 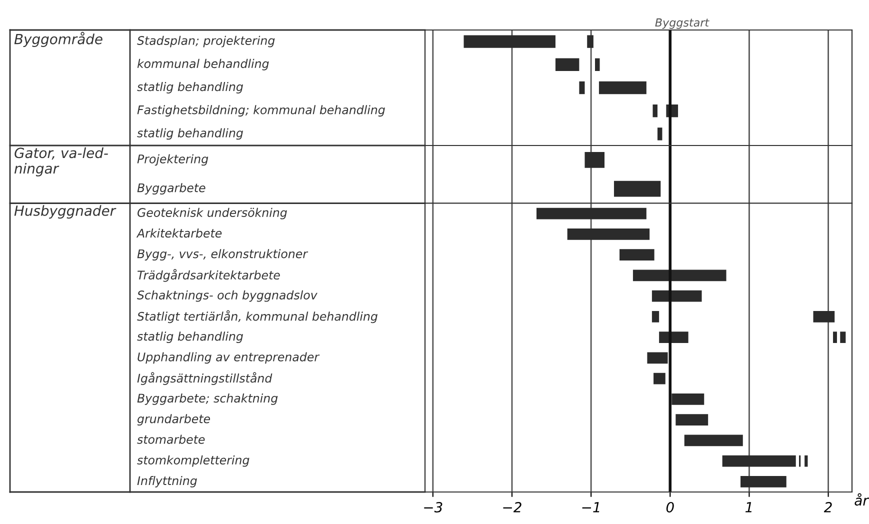 I want to click on category-label: Schaktnings- och byggnadslov, so click(x=227, y=296).